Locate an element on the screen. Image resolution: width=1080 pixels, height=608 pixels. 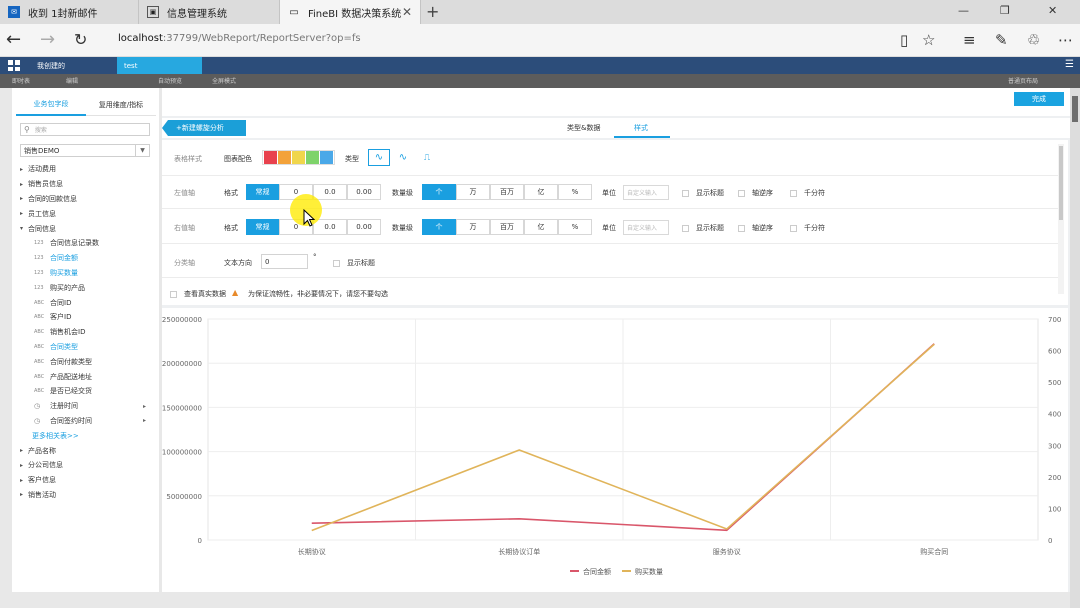
tree-folder: ▸ 合同的回款信息 is located at coordinates (88, 199).